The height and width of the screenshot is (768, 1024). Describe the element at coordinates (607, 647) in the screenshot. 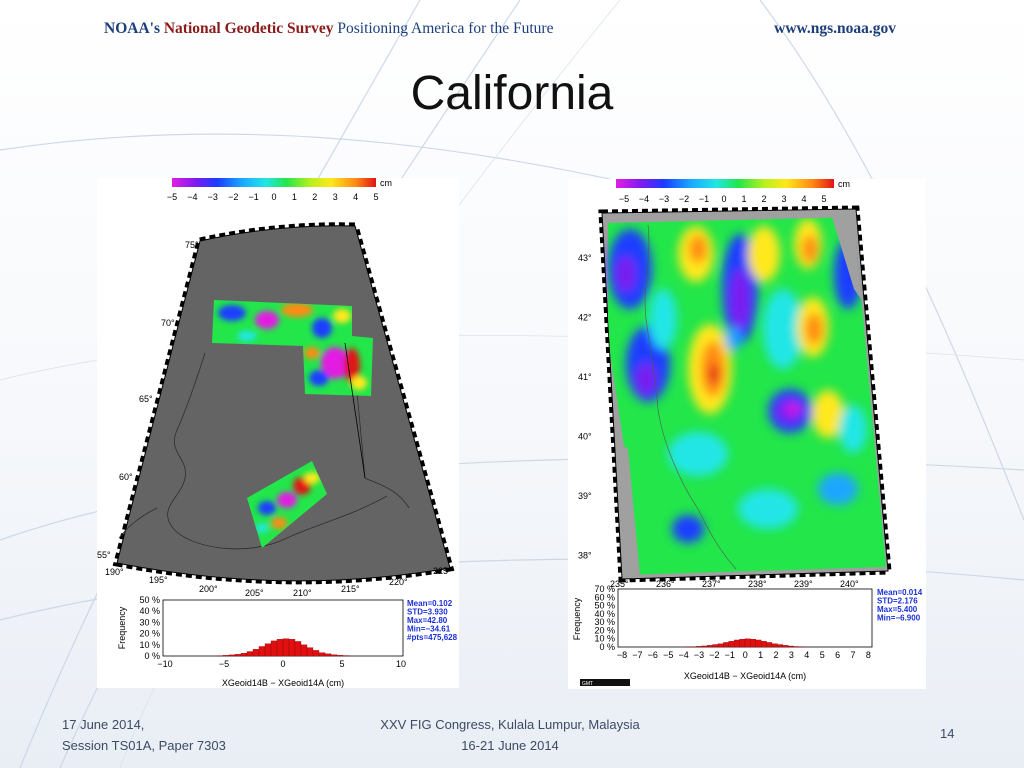

I see `histogram-y-tick: 0 %` at that location.